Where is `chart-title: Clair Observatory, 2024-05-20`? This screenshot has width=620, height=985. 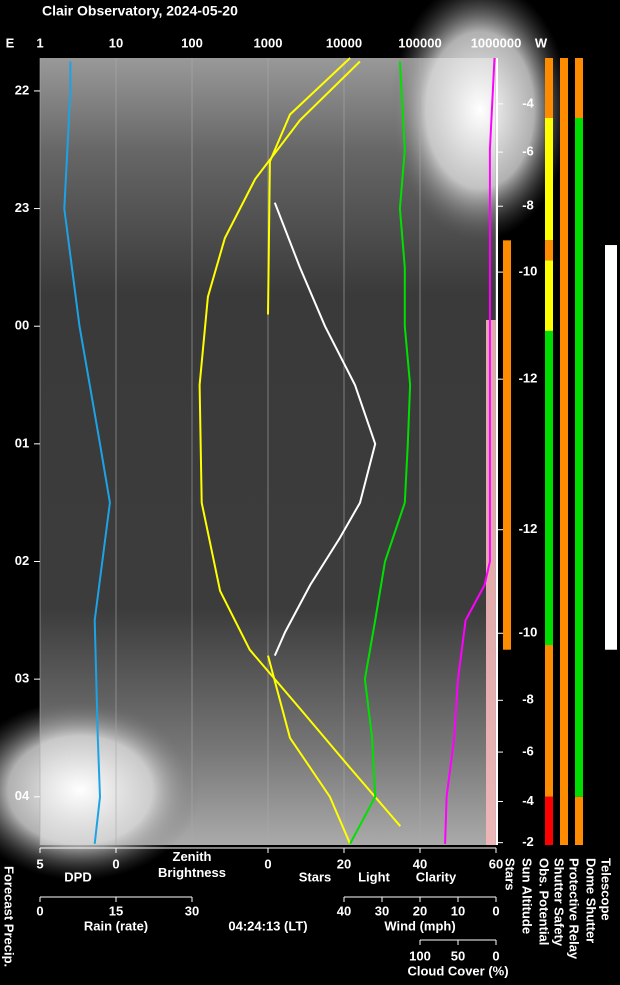
chart-title: Clair Observatory, 2024-05-20 is located at coordinates (140, 11).